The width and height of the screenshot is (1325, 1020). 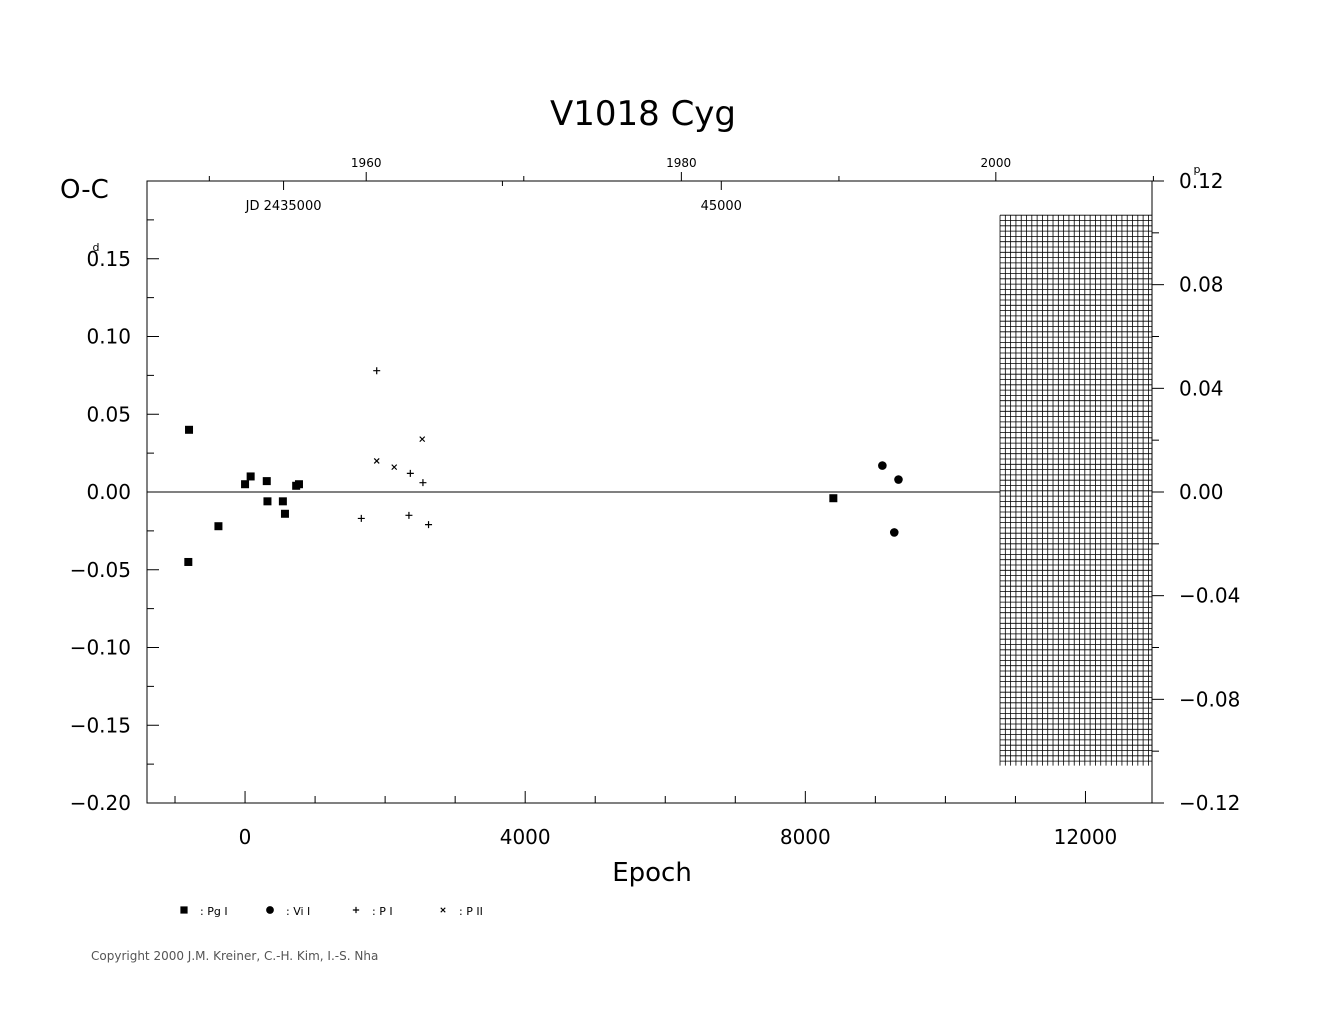 What do you see at coordinates (382, 911) in the screenshot?
I see `legend-label: : P I` at bounding box center [382, 911].